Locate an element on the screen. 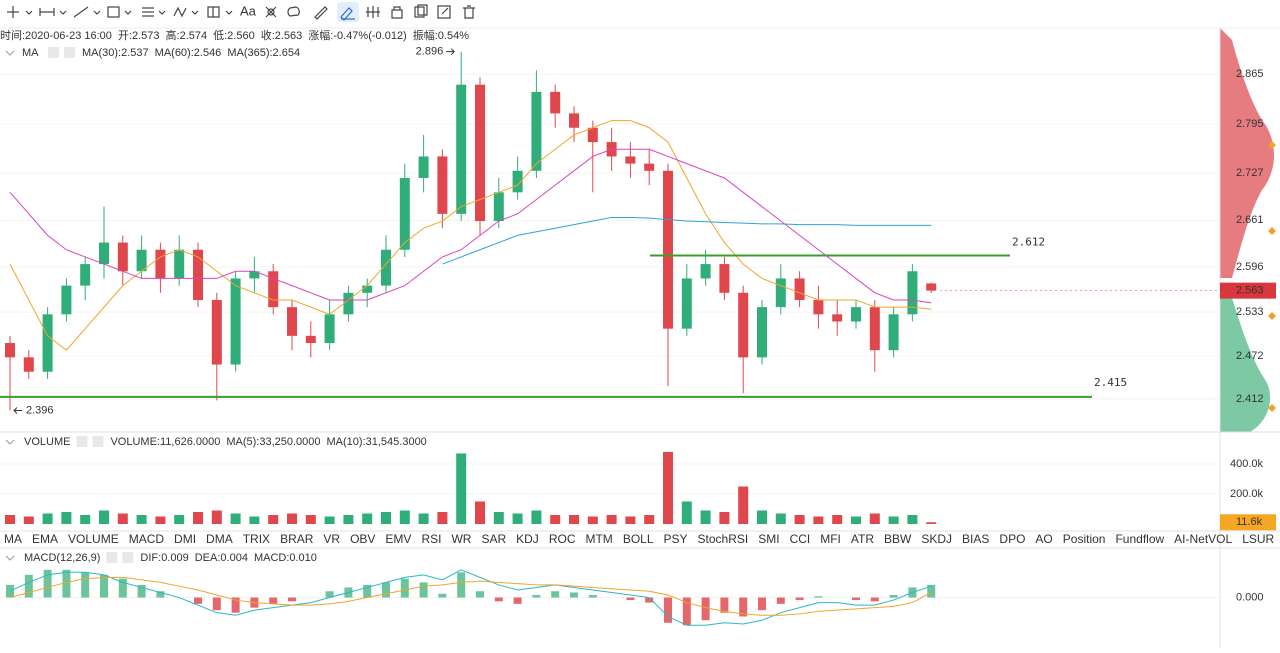  indicator-tab: VR is located at coordinates (331, 539).